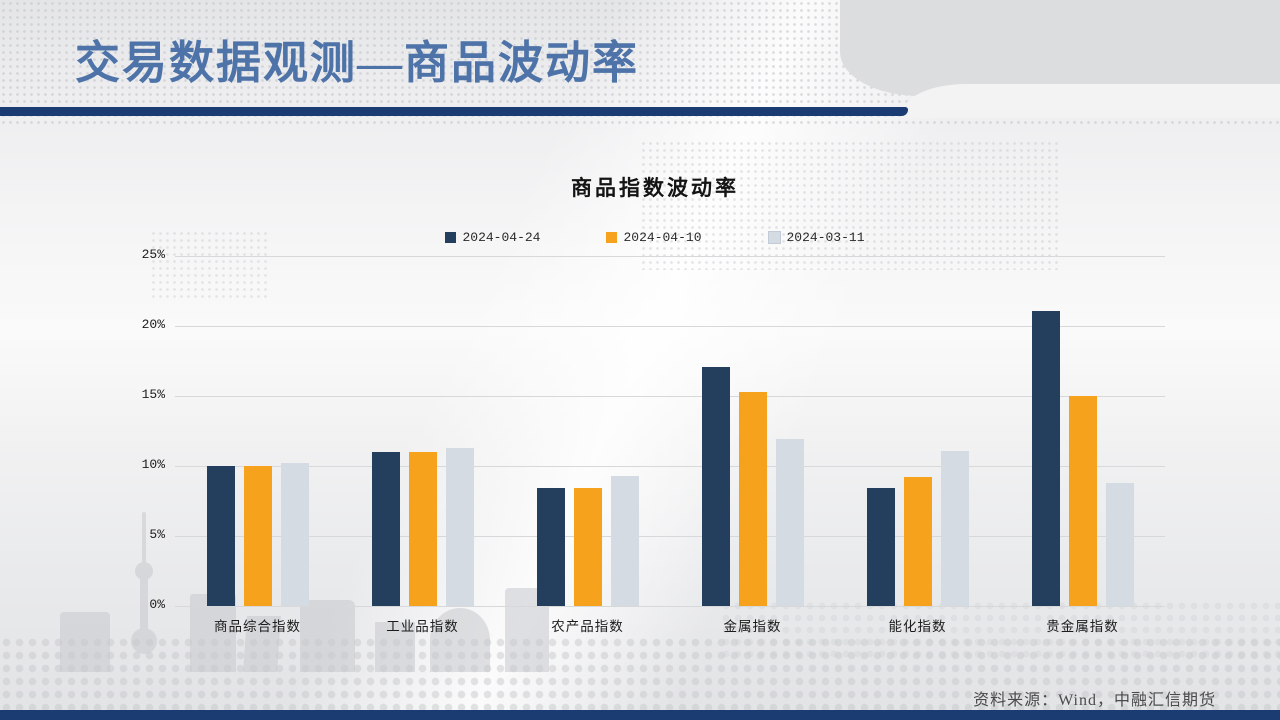 The height and width of the screenshot is (720, 1280). I want to click on legend-item: 2024-04-24, so click(492, 237).